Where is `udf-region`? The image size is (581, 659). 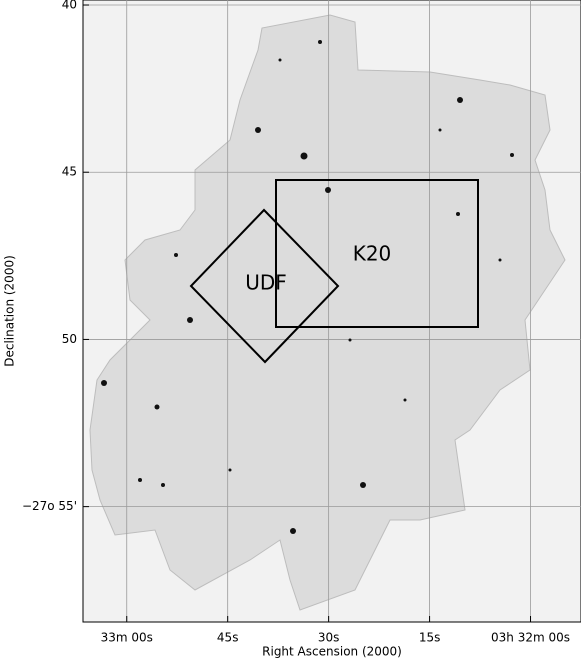
udf-region is located at coordinates (264, 286).